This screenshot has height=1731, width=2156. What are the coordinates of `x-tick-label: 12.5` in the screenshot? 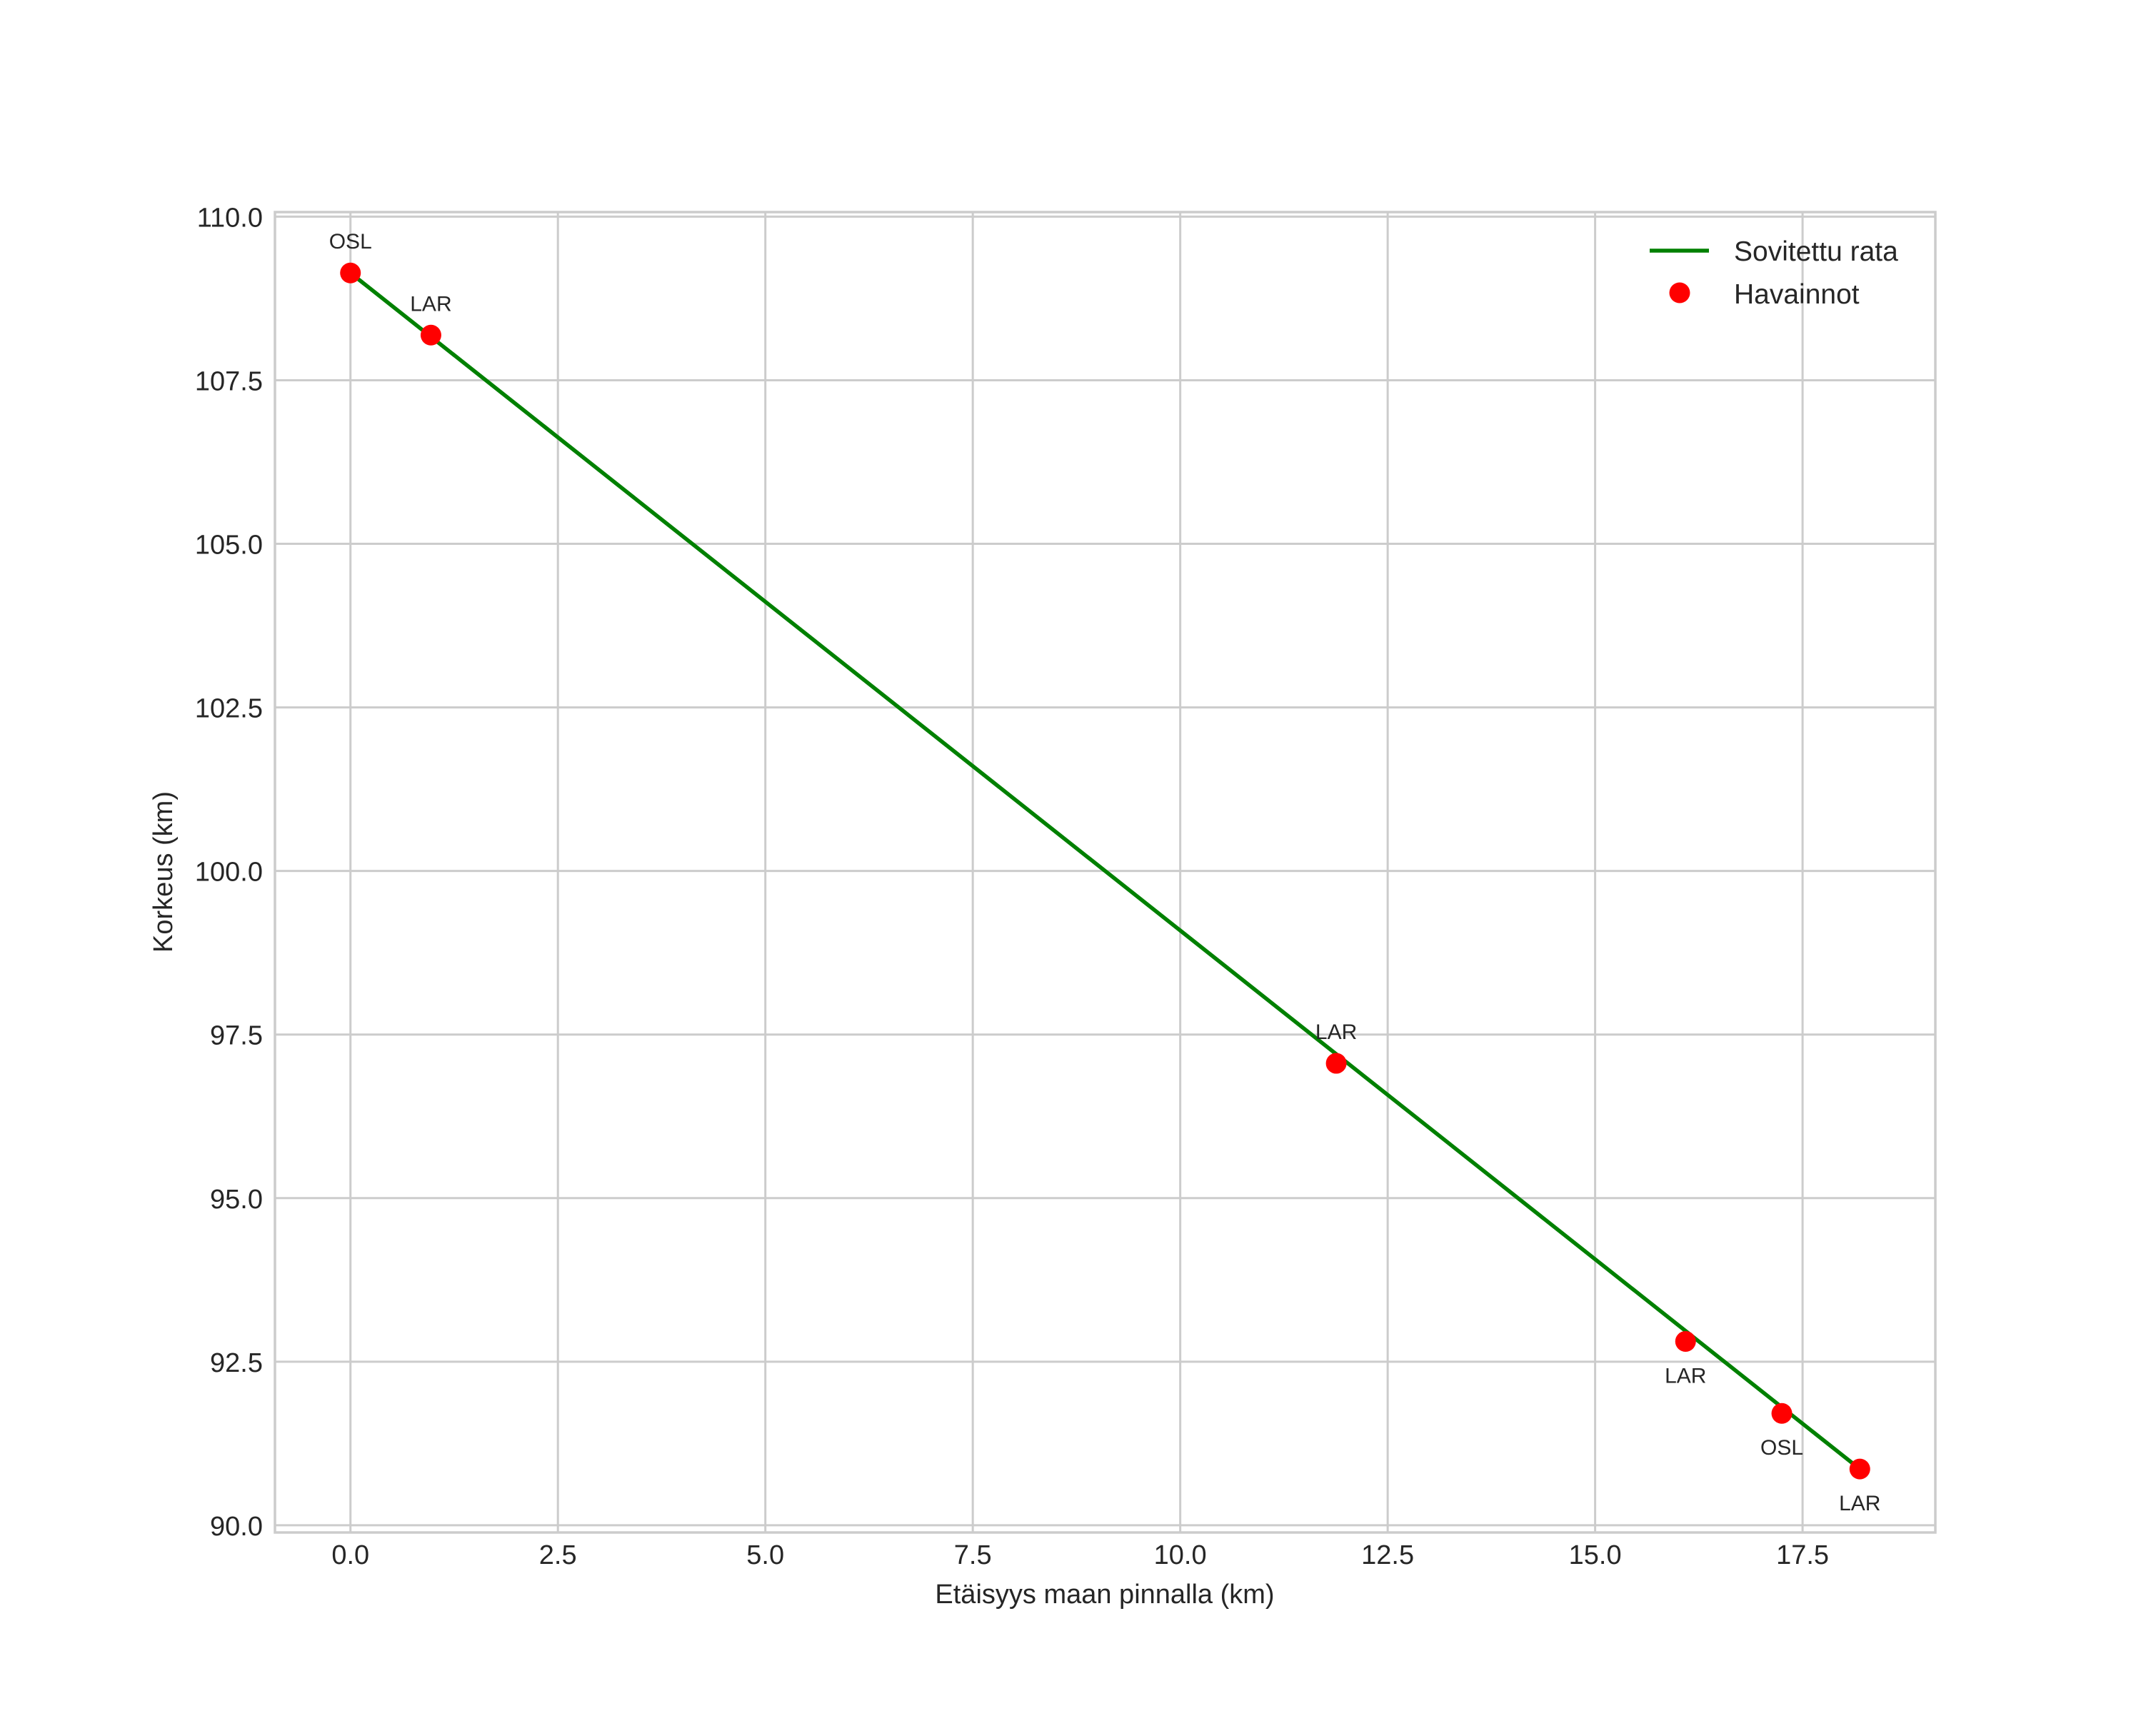 It's located at (1388, 1555).